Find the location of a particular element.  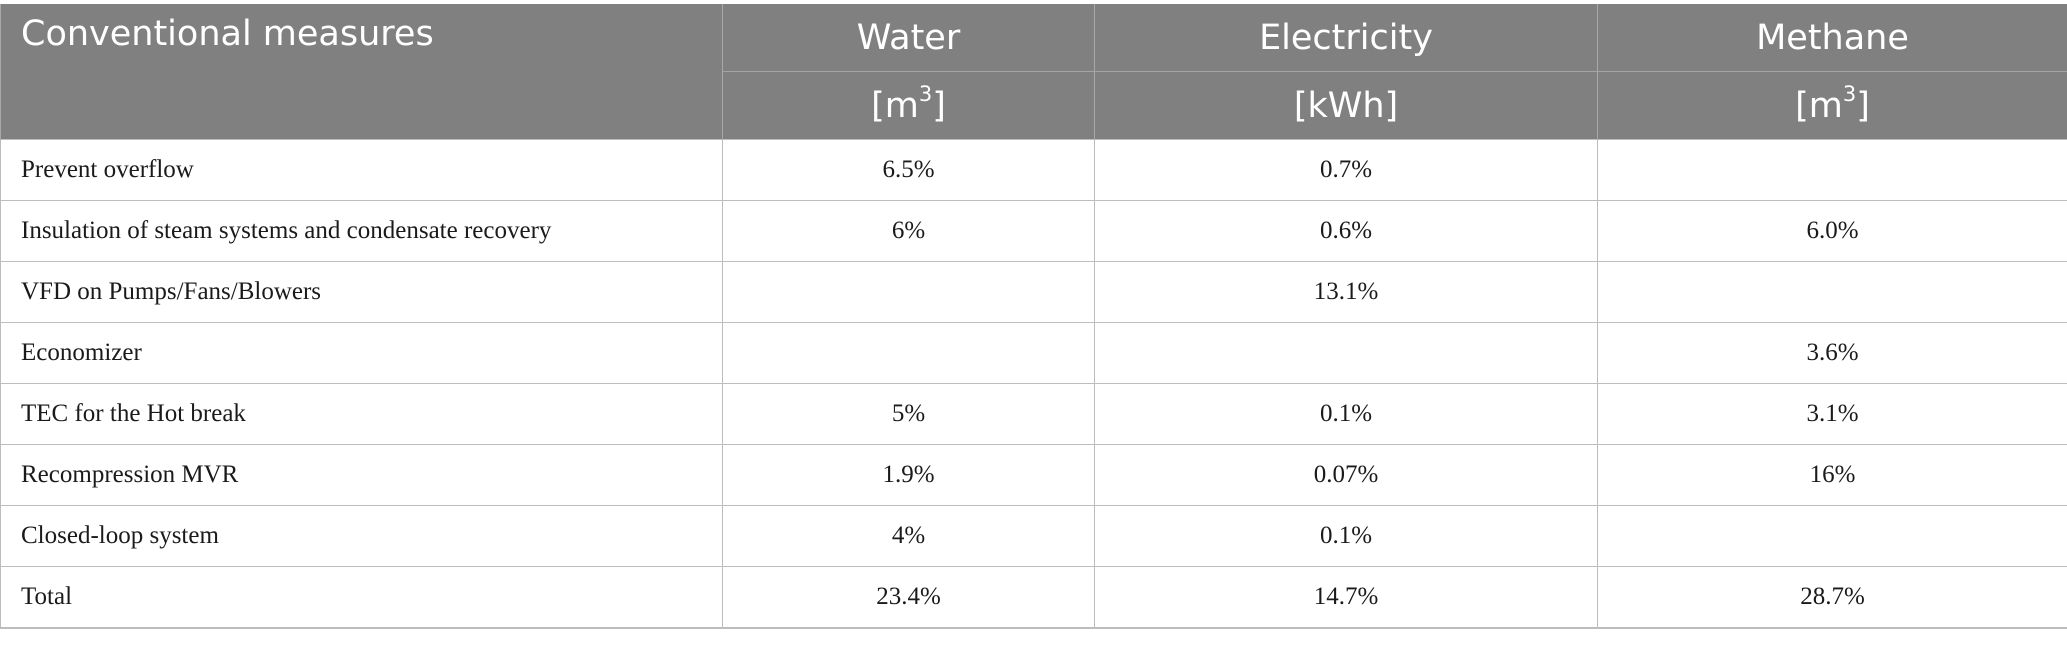

unit-methane-suffix: ] is located at coordinates (1863, 105).